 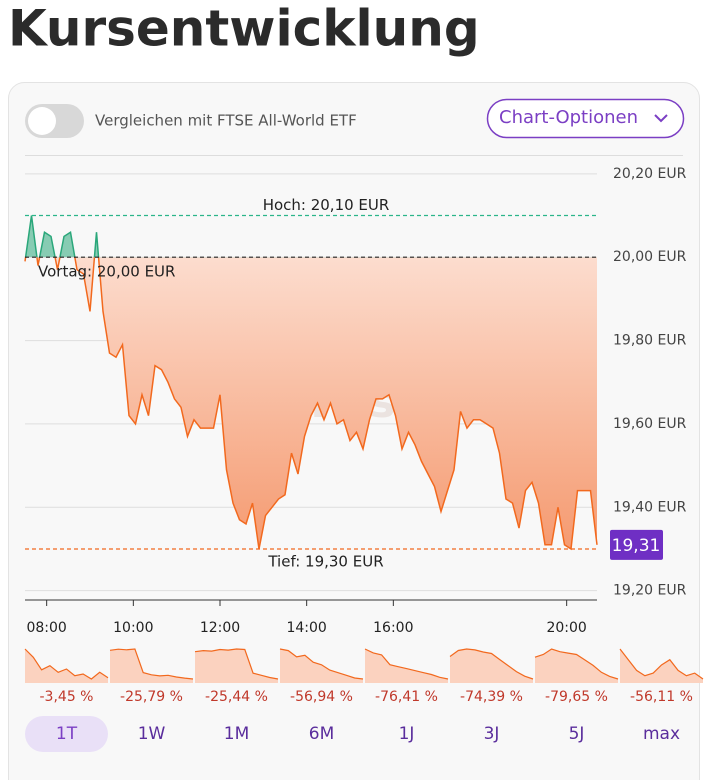 What do you see at coordinates (226, 121) in the screenshot?
I see `toggle-label: Vergleichen mit FTSE All-World ETF` at bounding box center [226, 121].